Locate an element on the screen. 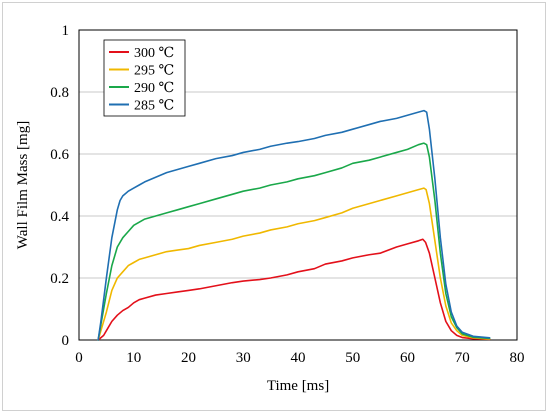  y-tick-label: 1 is located at coordinates (66, 31).